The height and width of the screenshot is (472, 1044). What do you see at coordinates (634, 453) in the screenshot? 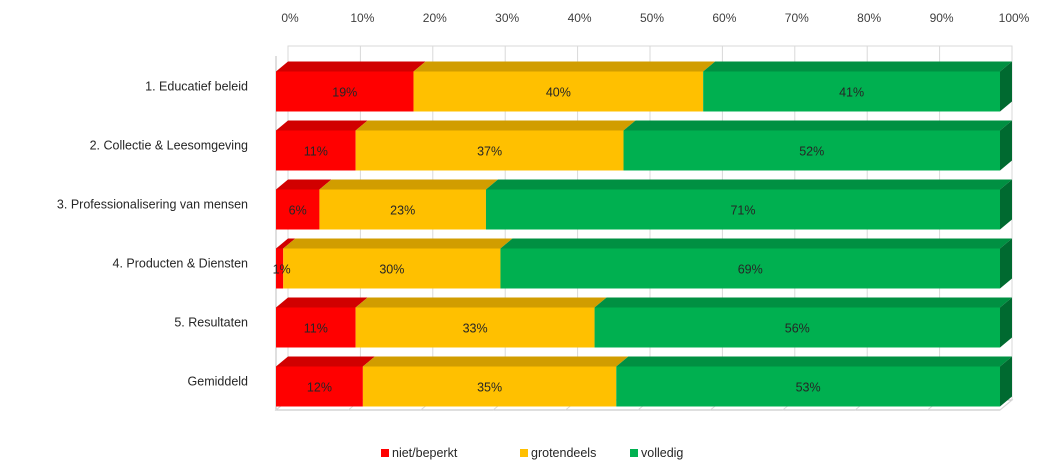
I see `legend-swatch-volledig` at bounding box center [634, 453].